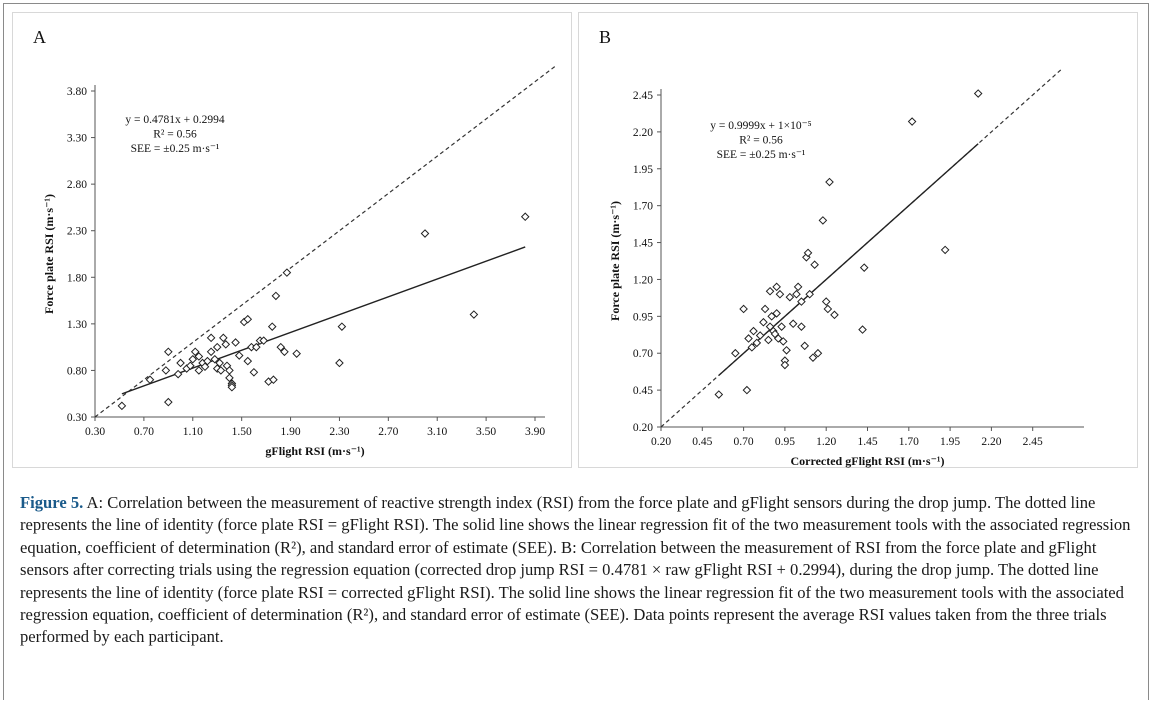 Image resolution: width=1153 pixels, height=704 pixels. What do you see at coordinates (314, 451) in the screenshot?
I see `x-axis-label: gFlight RSI (m·s⁻¹)` at bounding box center [314, 451].